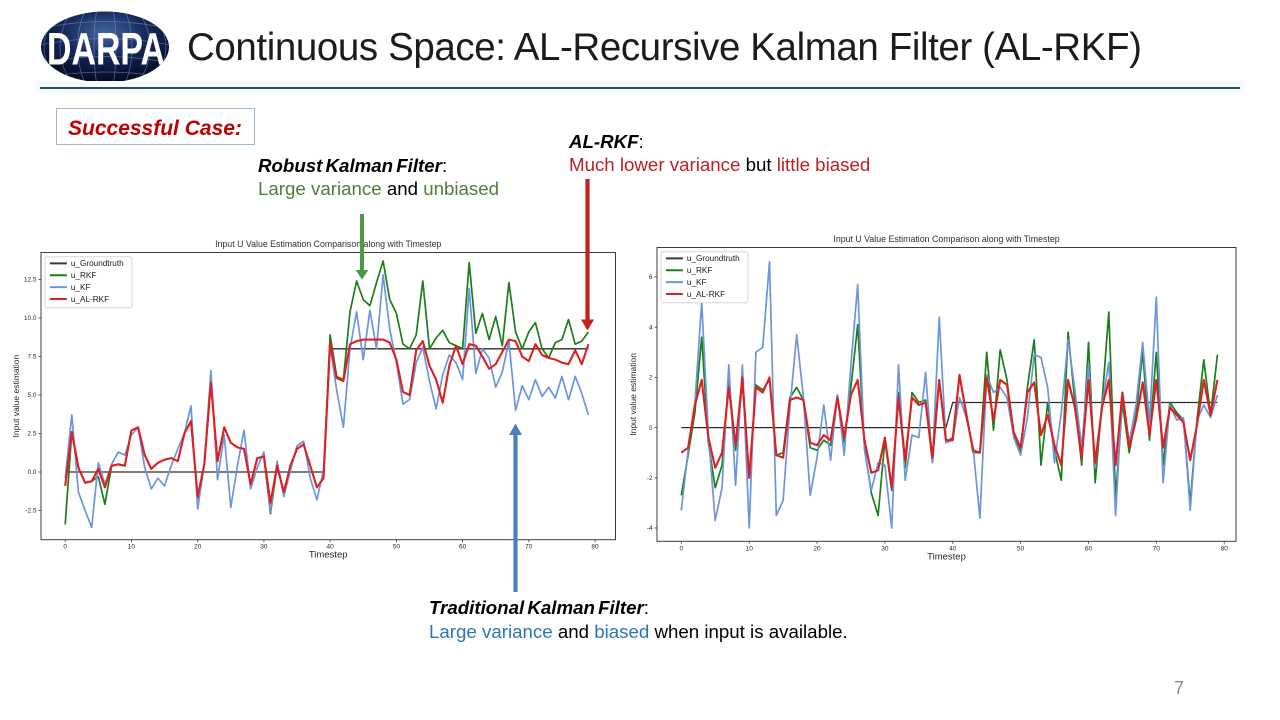  Describe the element at coordinates (30, 280) in the screenshot. I see `svg-text: 12.5` at that location.